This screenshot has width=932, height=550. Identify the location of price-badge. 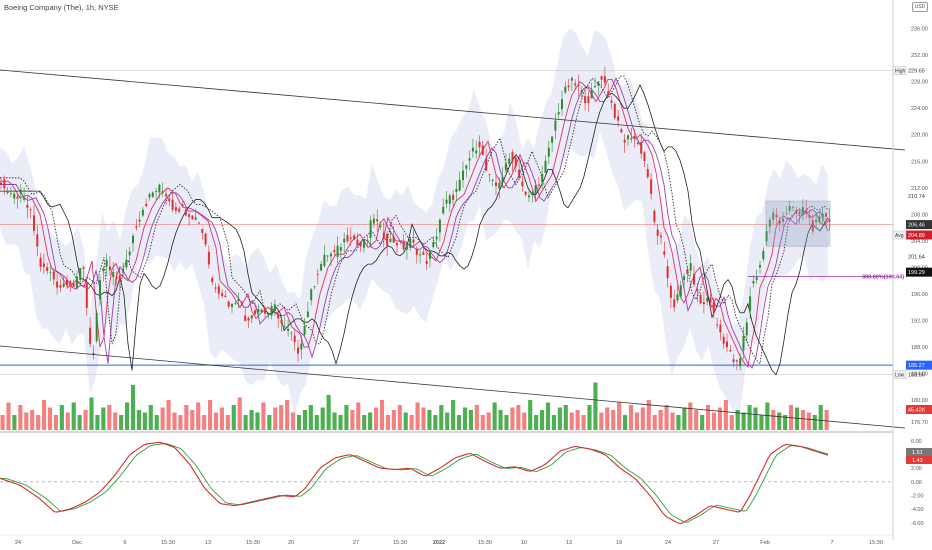
(919, 272).